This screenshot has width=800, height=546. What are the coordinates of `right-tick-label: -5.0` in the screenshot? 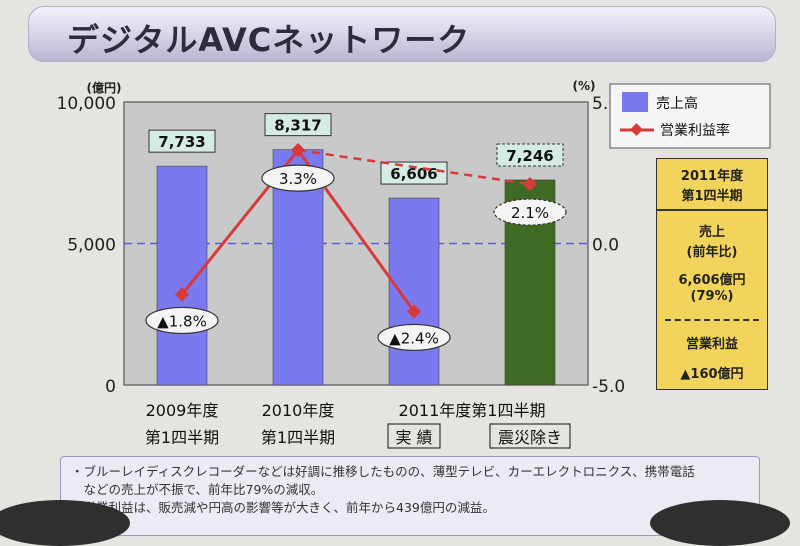 It's located at (608, 387).